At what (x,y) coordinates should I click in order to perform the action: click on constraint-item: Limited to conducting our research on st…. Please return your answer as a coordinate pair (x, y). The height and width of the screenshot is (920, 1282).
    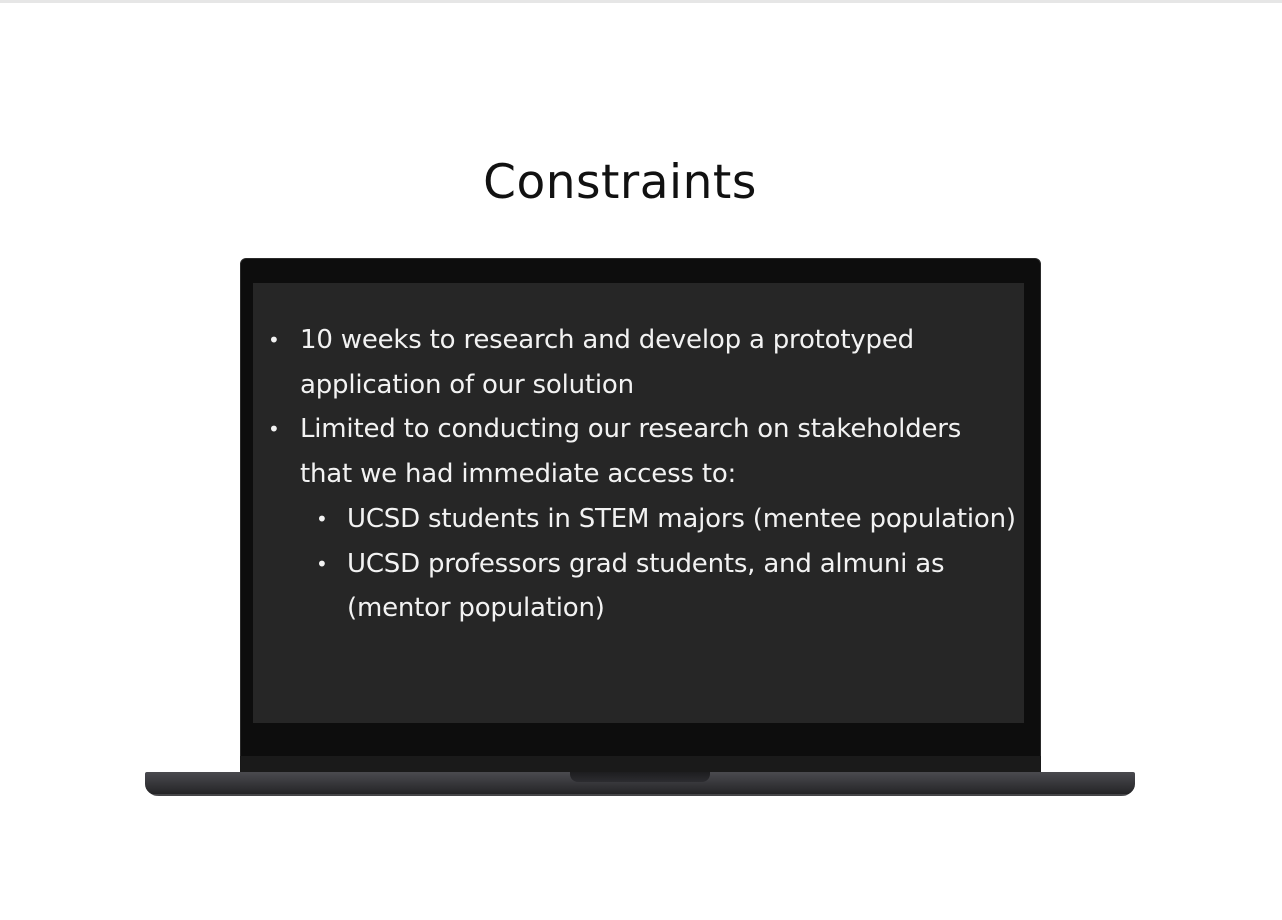
    Looking at the image, I should click on (643, 519).